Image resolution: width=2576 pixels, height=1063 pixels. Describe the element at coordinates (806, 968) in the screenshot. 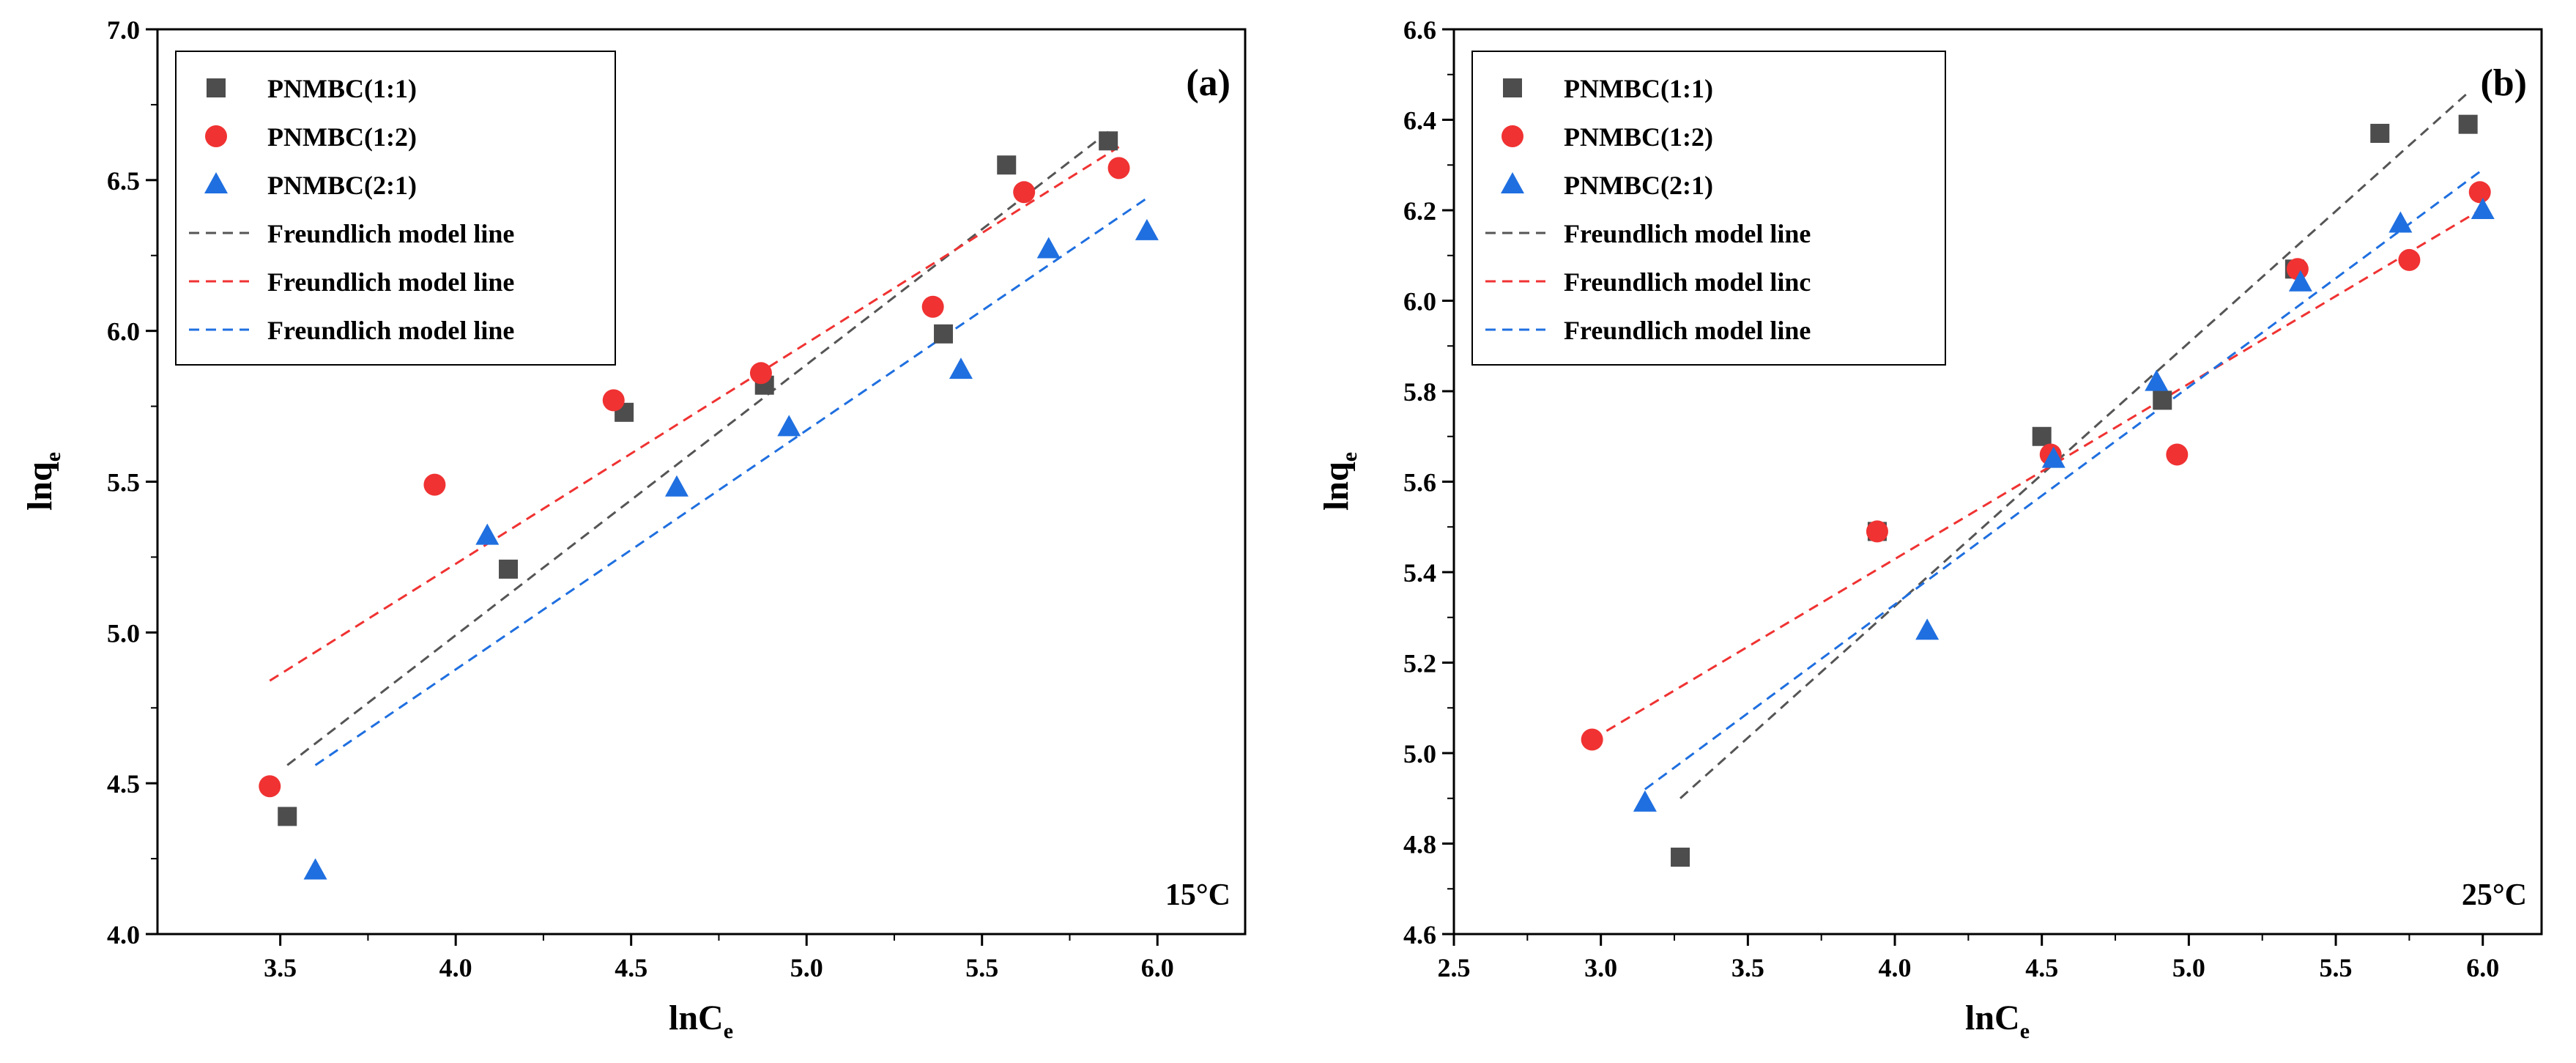

I see `x-tick-label: 5.0` at that location.